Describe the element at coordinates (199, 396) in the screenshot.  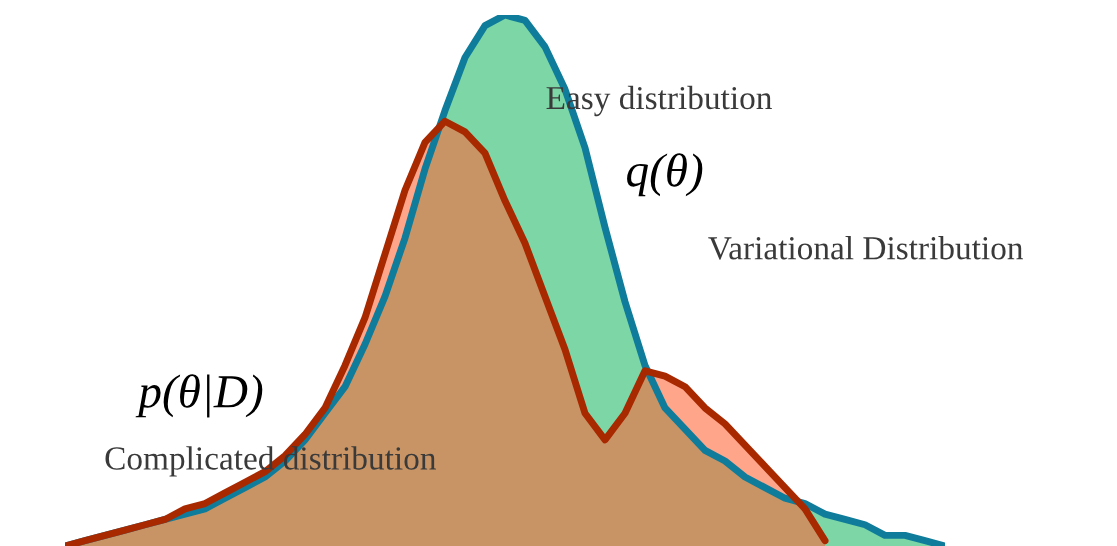
I see `annotation: p(θ|D)` at that location.